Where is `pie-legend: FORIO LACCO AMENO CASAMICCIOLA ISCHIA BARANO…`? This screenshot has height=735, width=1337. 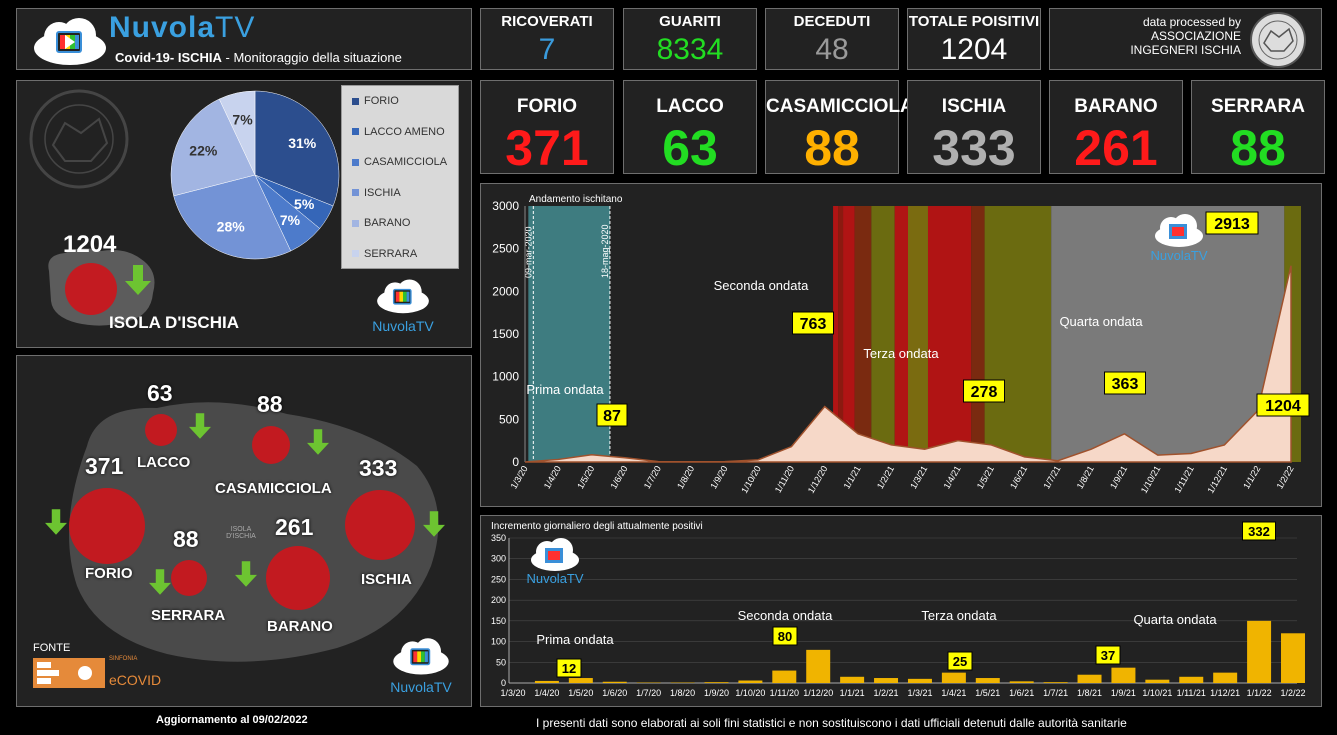 pie-legend: FORIO LACCO AMENO CASAMICCIOLA ISCHIA BARANO… is located at coordinates (400, 177).